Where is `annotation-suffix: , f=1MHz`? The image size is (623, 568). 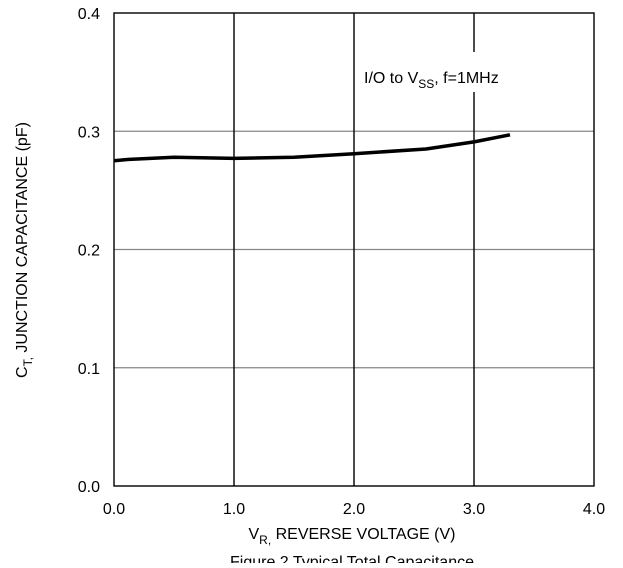 annotation-suffix: , f=1MHz is located at coordinates (466, 78).